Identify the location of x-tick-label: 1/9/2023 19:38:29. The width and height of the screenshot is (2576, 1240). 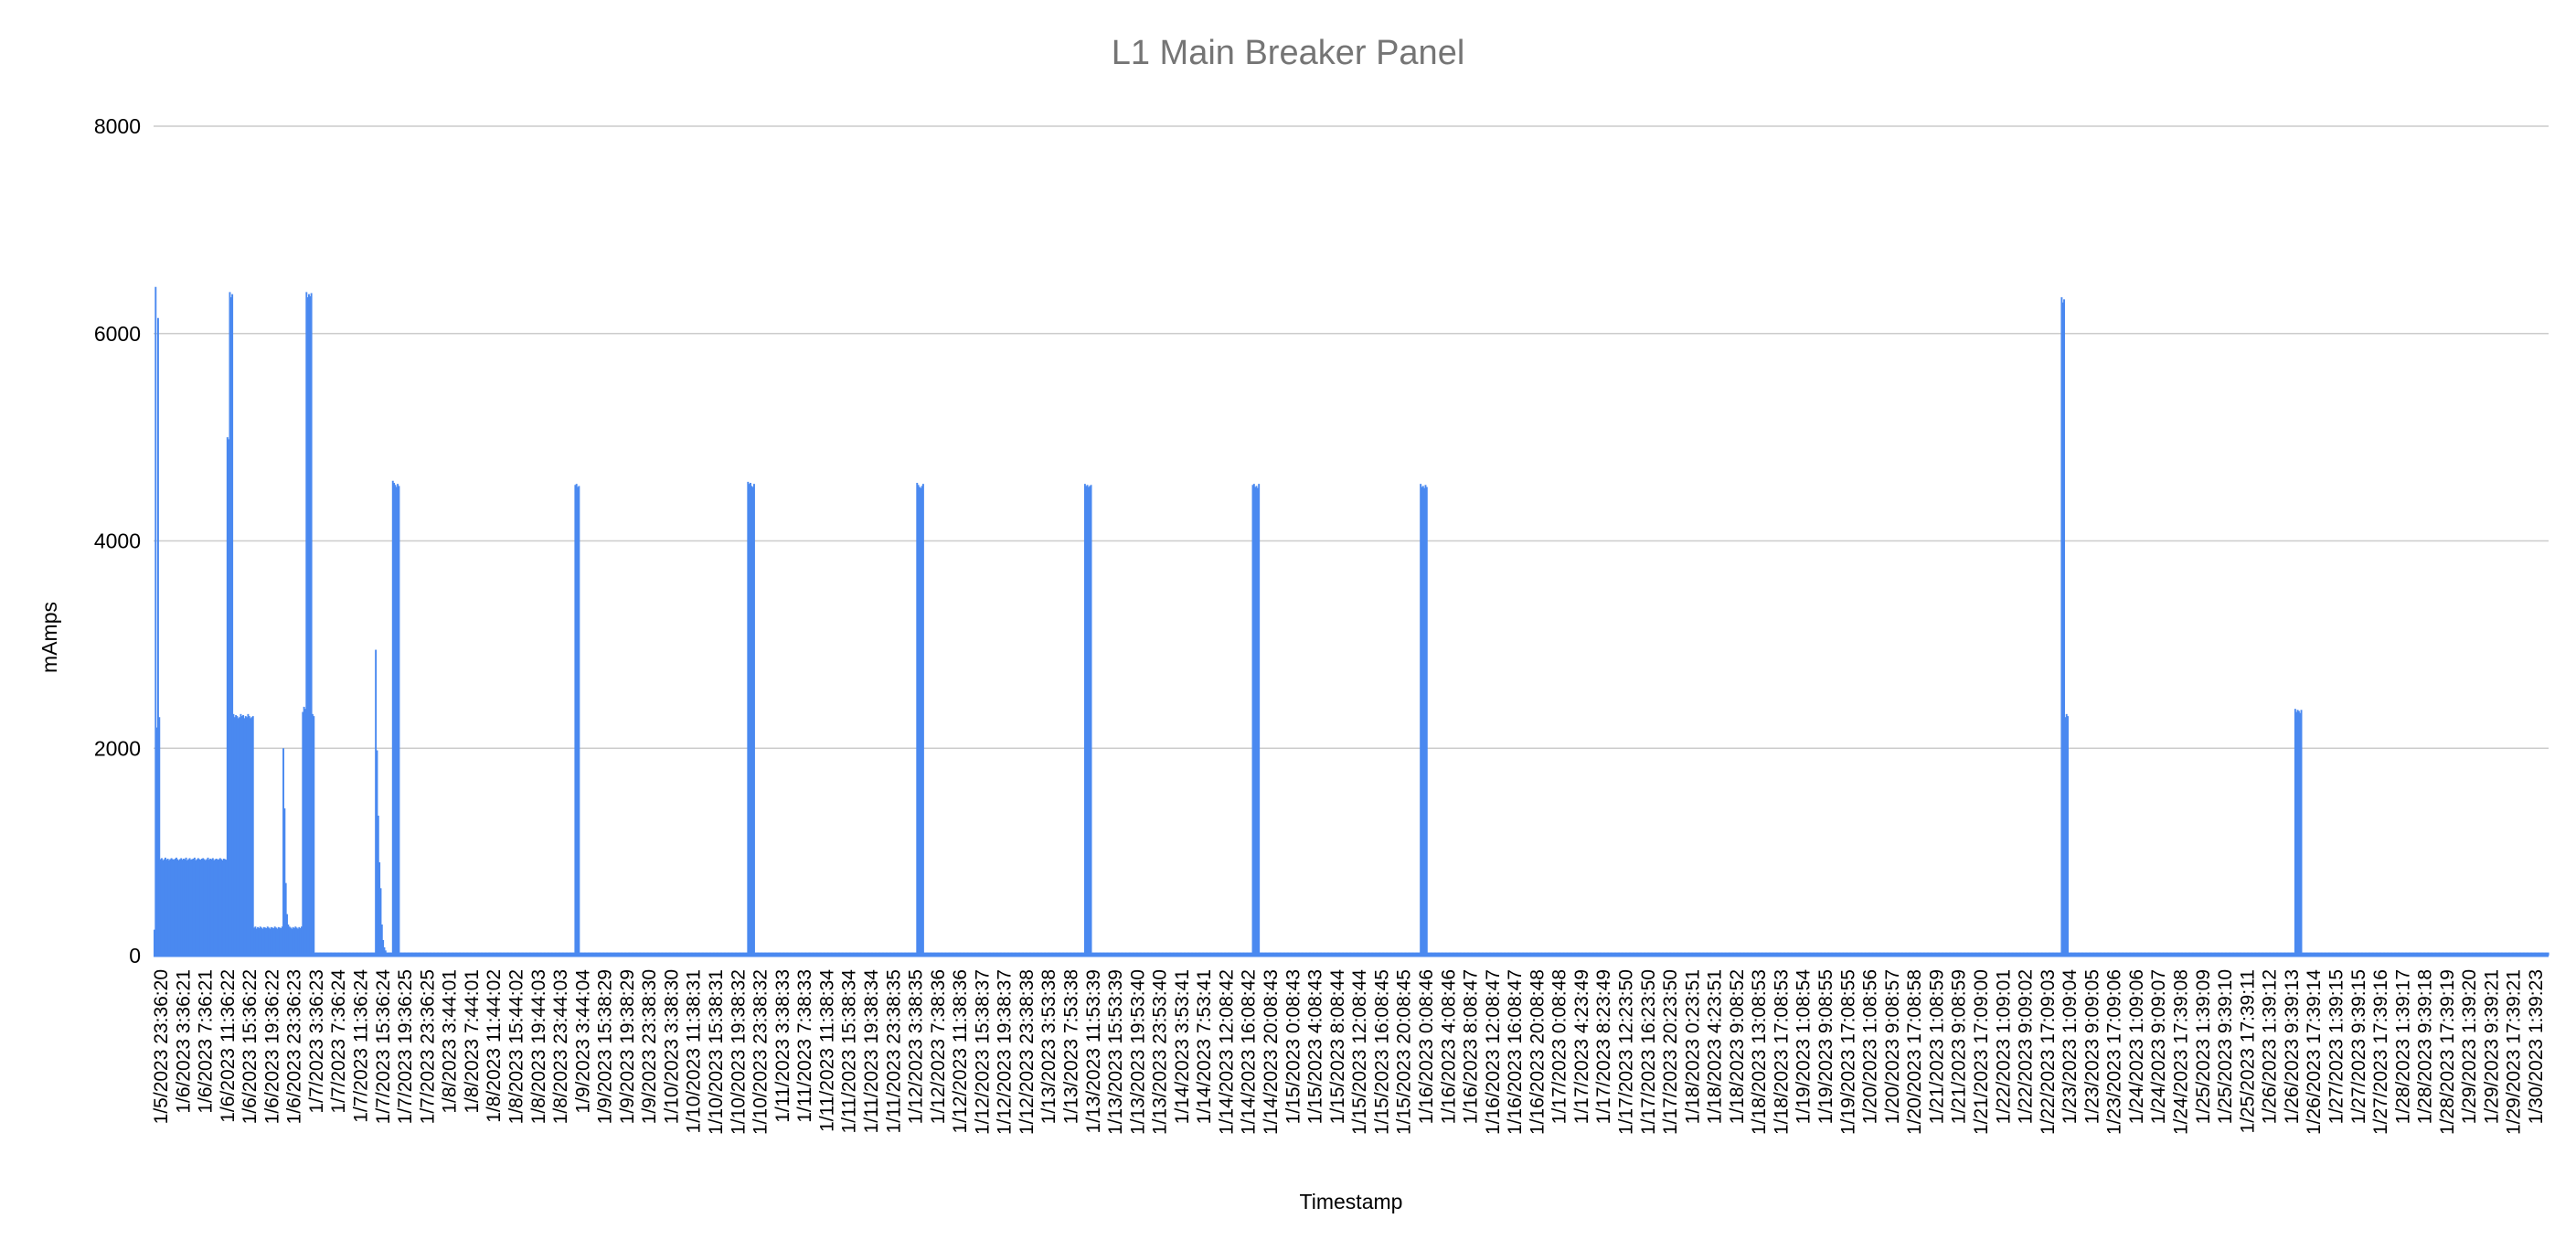
(627, 1046).